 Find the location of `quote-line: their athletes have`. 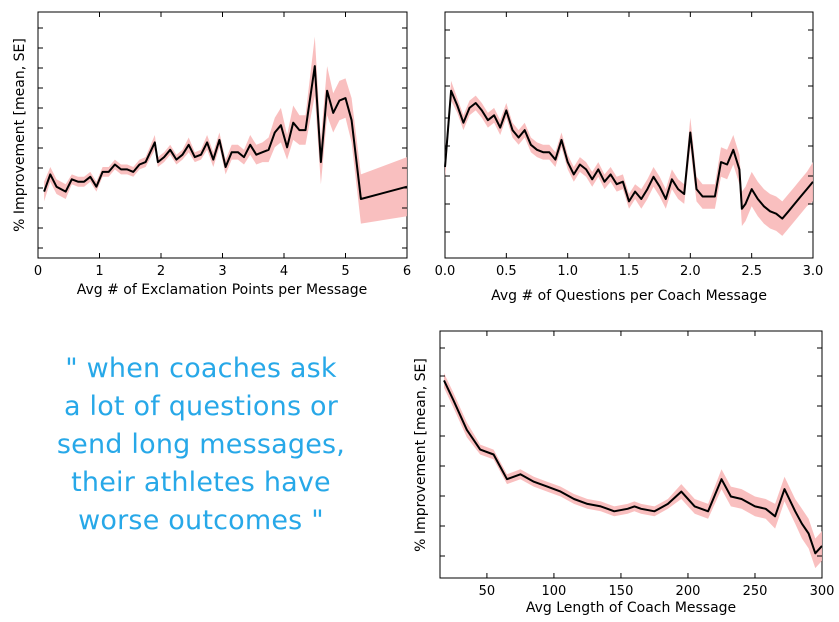

quote-line: their athletes have is located at coordinates (201, 482).